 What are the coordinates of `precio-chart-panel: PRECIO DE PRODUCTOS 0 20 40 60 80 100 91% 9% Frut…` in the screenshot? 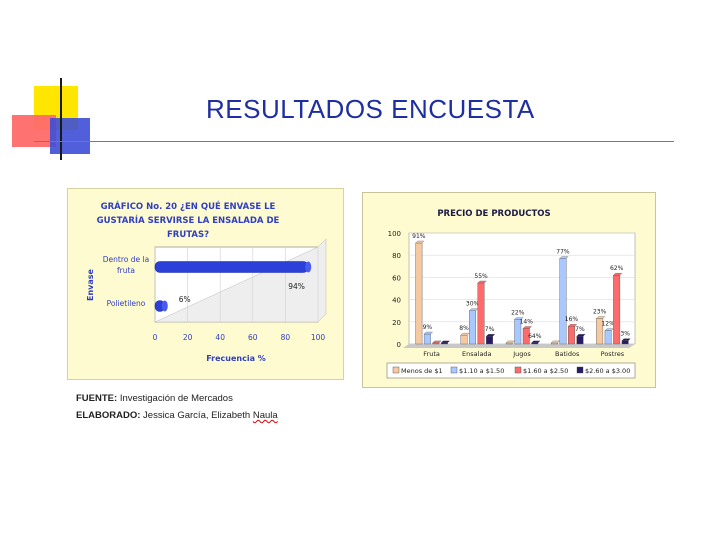 It's located at (509, 290).